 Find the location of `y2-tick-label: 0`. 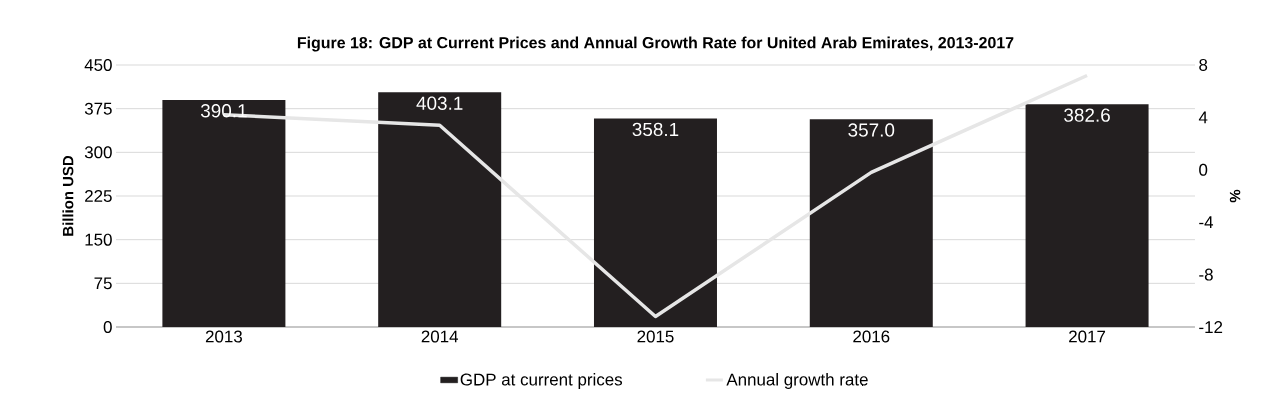

y2-tick-label: 0 is located at coordinates (1203, 169).